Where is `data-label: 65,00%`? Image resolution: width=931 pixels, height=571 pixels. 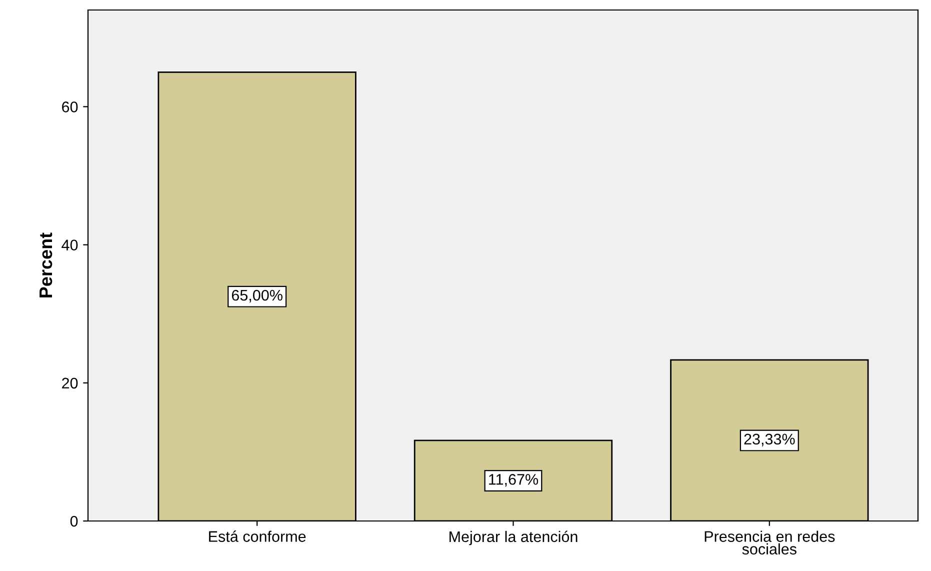 data-label: 65,00% is located at coordinates (257, 296).